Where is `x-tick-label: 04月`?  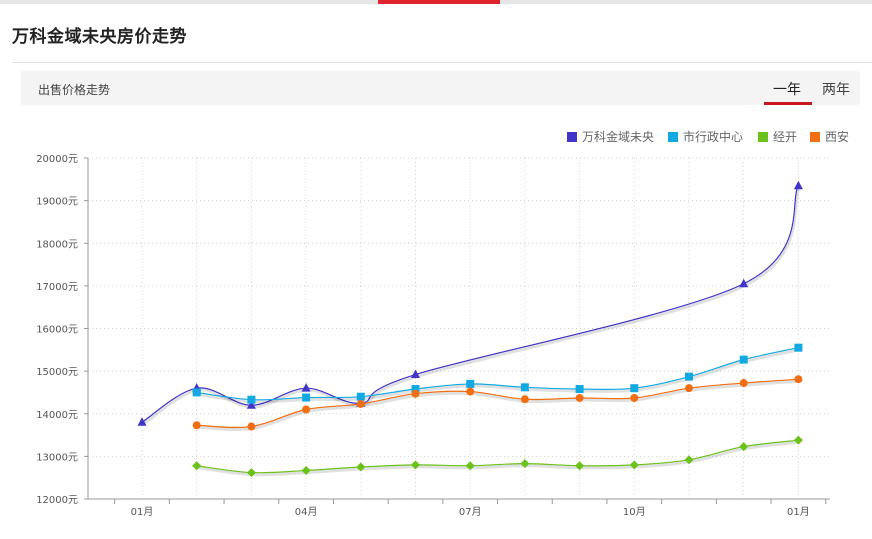 x-tick-label: 04月 is located at coordinates (306, 512).